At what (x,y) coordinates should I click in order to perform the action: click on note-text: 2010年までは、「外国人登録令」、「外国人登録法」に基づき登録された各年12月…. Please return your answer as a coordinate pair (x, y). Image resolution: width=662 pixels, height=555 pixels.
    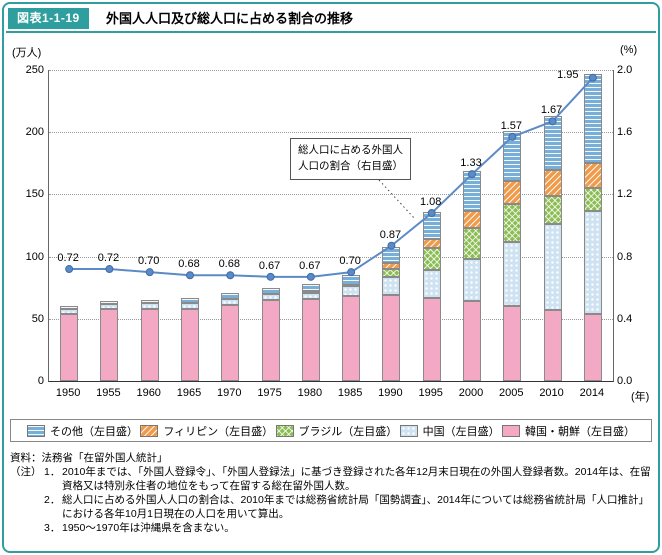
    Looking at the image, I should click on (356, 479).